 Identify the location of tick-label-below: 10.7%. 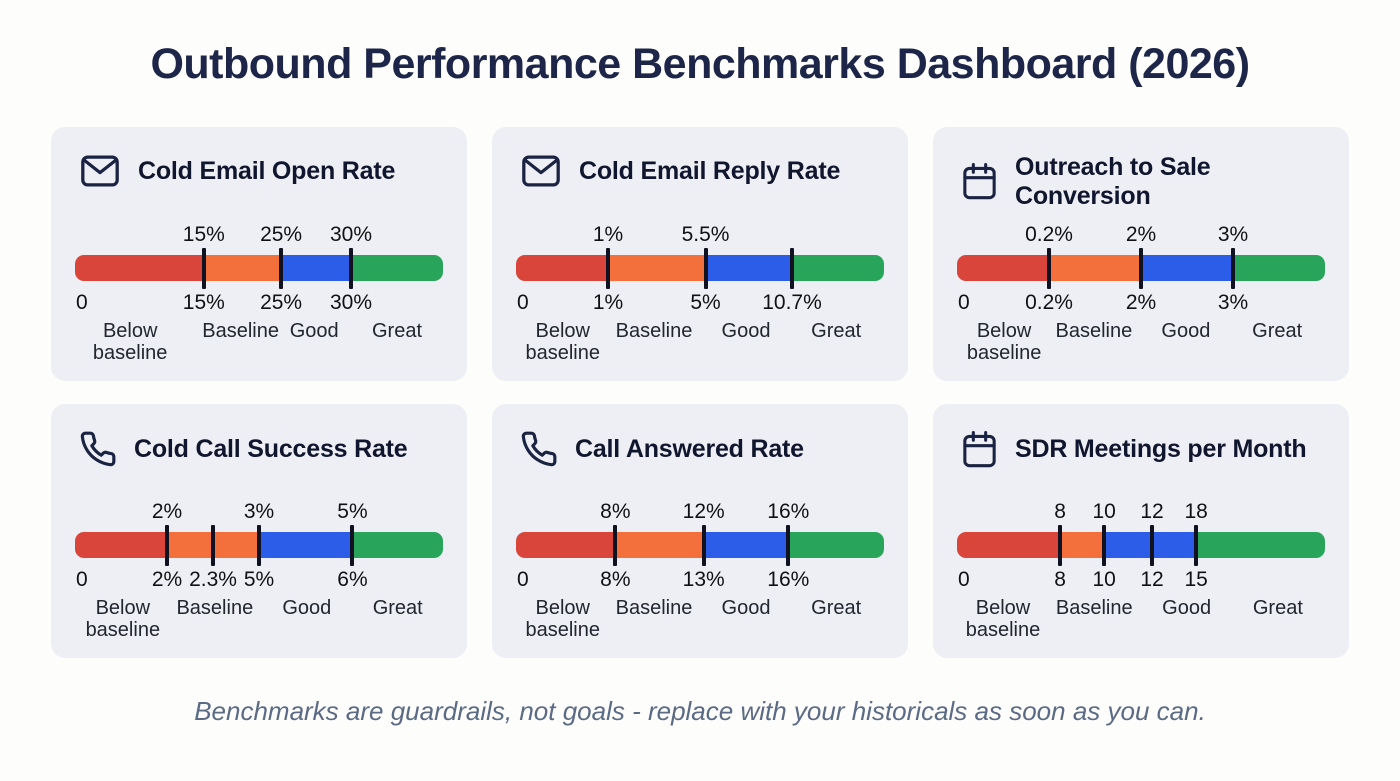
(792, 302).